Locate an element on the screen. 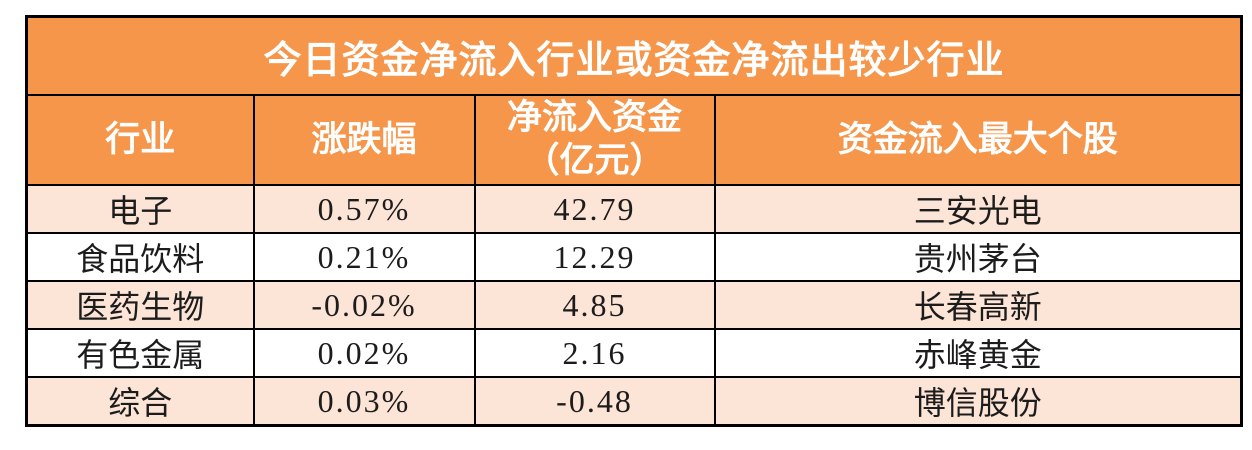 Image resolution: width=1252 pixels, height=450 pixels. top-stock-cell: 长春高新 is located at coordinates (978, 305).